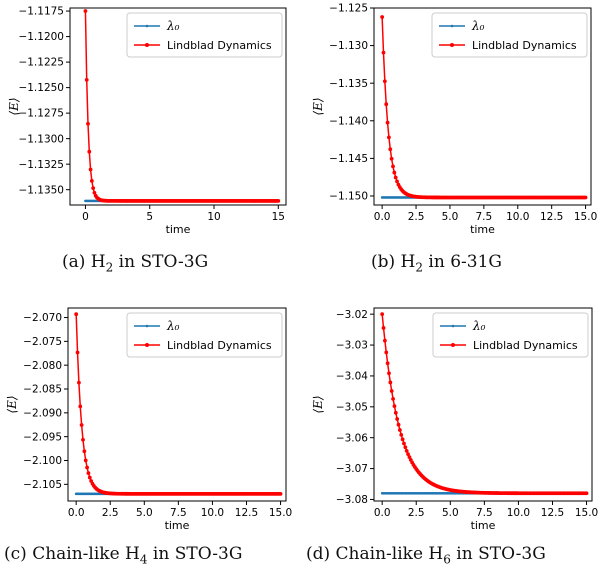  Describe the element at coordinates (352, 469) in the screenshot. I see `y-tick-label: −3.07` at that location.